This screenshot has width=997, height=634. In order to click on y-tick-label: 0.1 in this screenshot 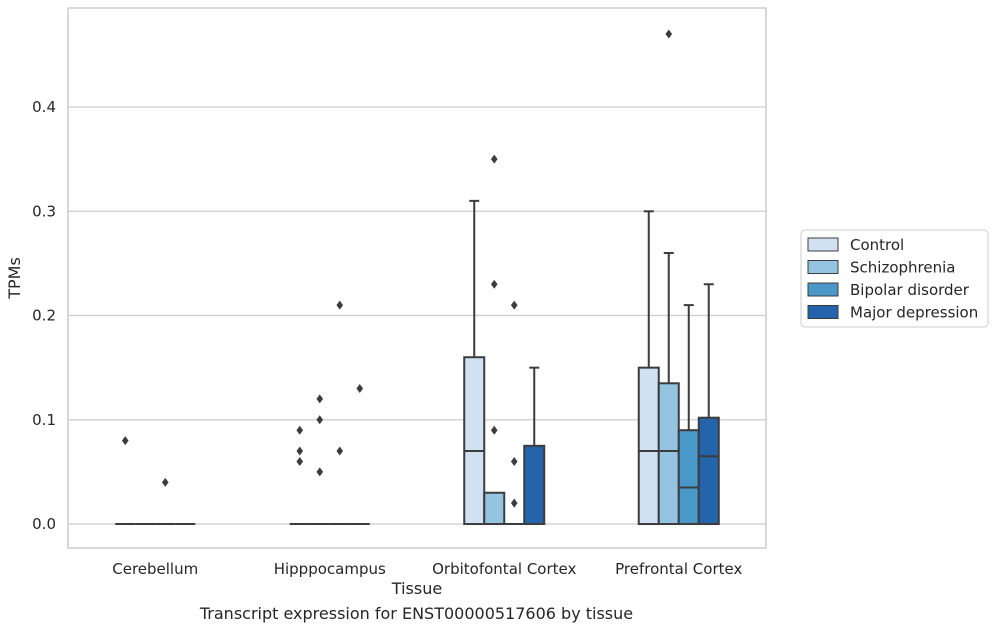, I will do `click(44, 420)`.